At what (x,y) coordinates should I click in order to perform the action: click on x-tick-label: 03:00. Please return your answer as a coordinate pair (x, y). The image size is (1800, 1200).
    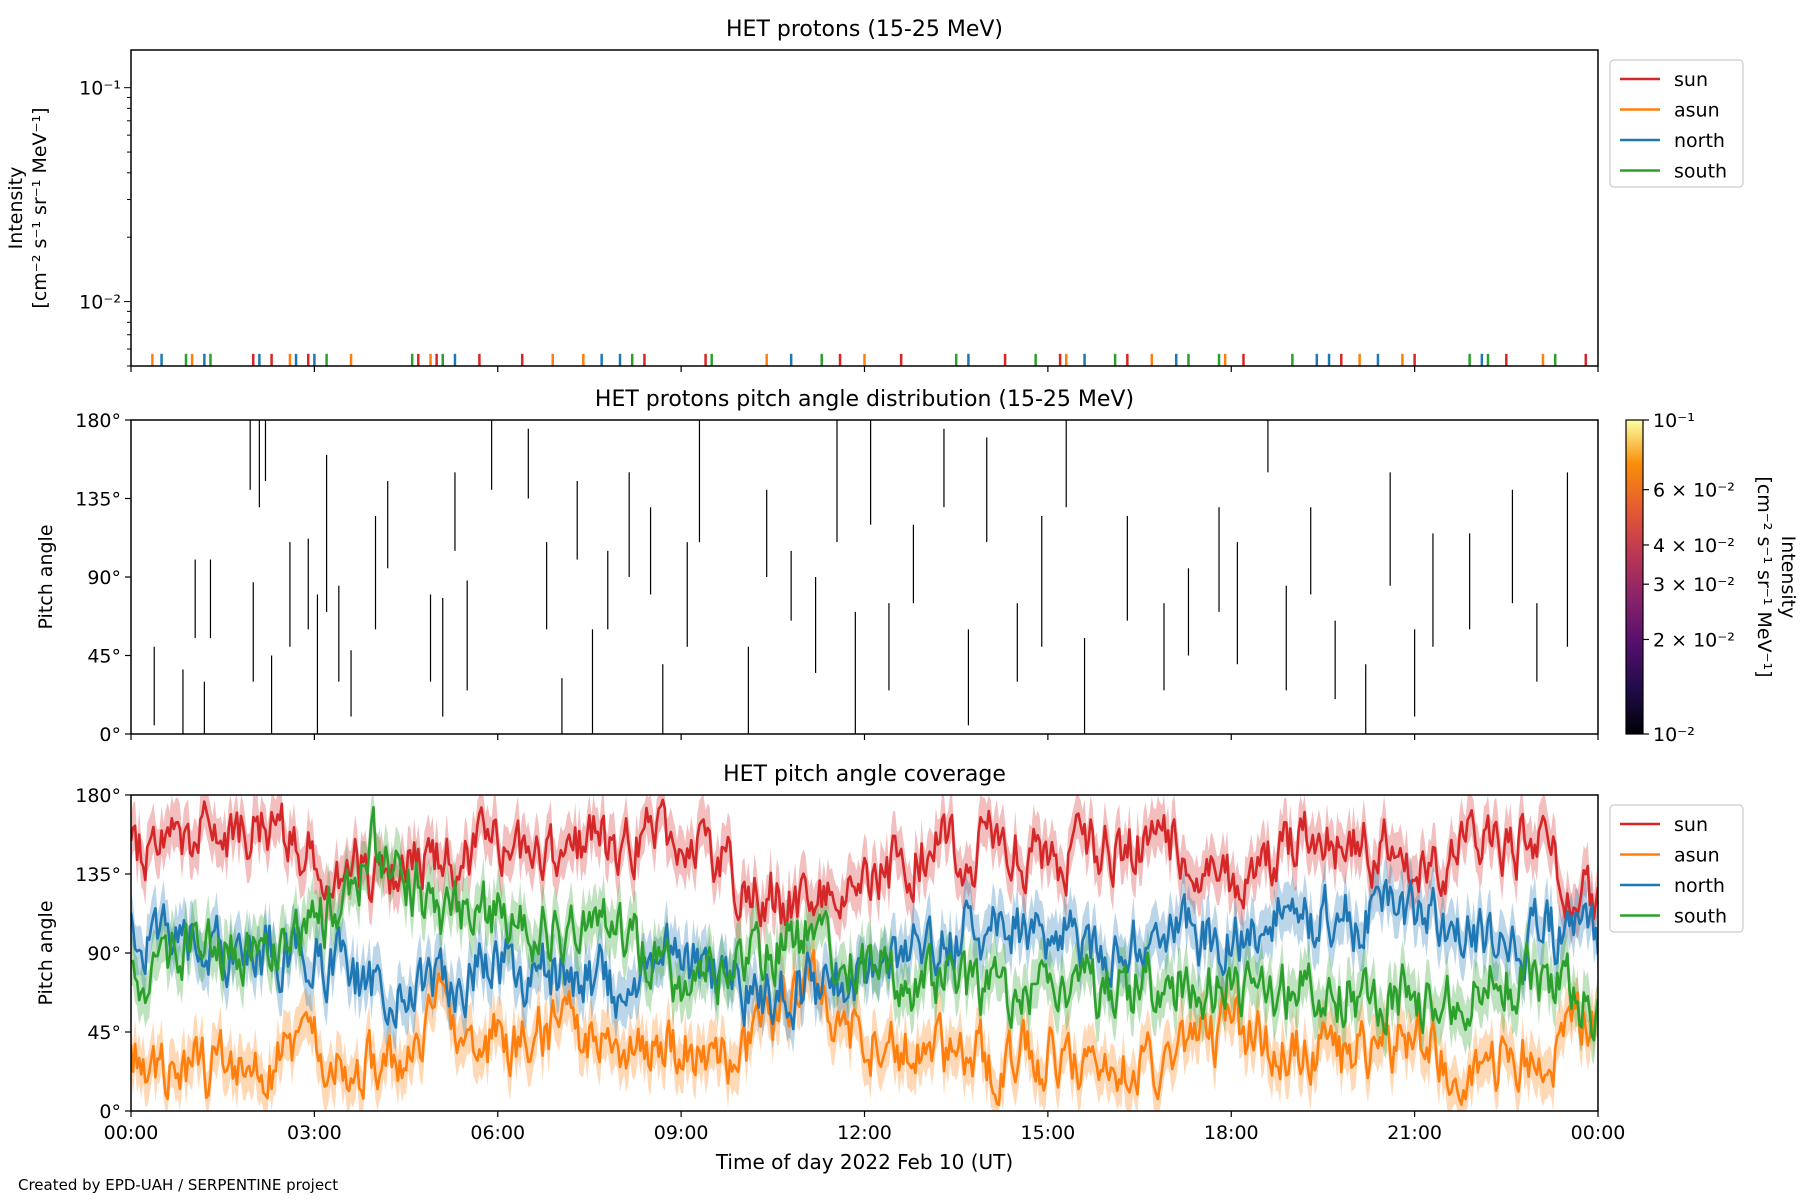
    Looking at the image, I should click on (314, 1133).